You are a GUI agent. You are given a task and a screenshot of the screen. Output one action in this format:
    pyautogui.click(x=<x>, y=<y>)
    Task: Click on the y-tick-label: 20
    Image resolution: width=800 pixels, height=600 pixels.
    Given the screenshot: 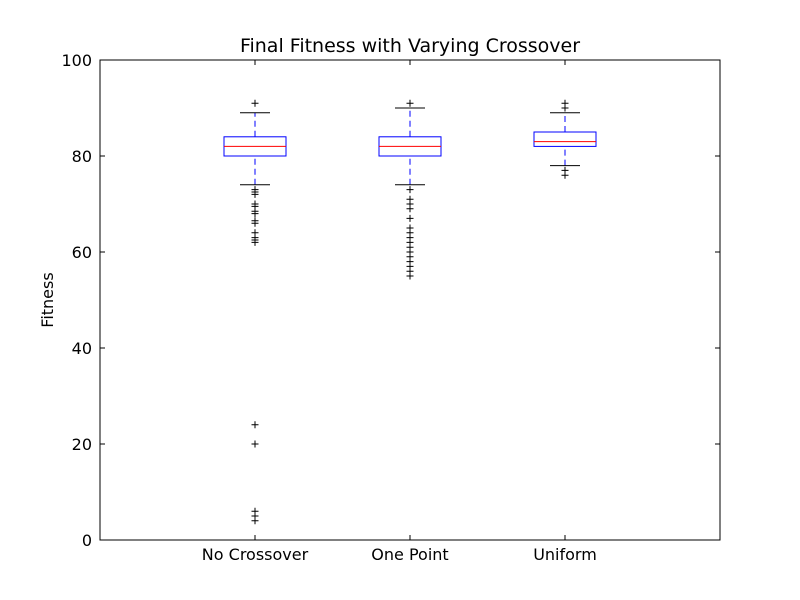 What is the action you would take?
    pyautogui.click(x=82, y=444)
    